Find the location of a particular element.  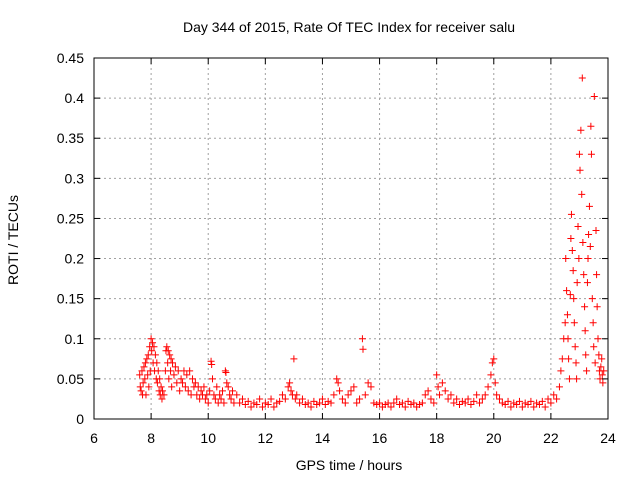

y-tick-label: 0.05 is located at coordinates (70, 379).